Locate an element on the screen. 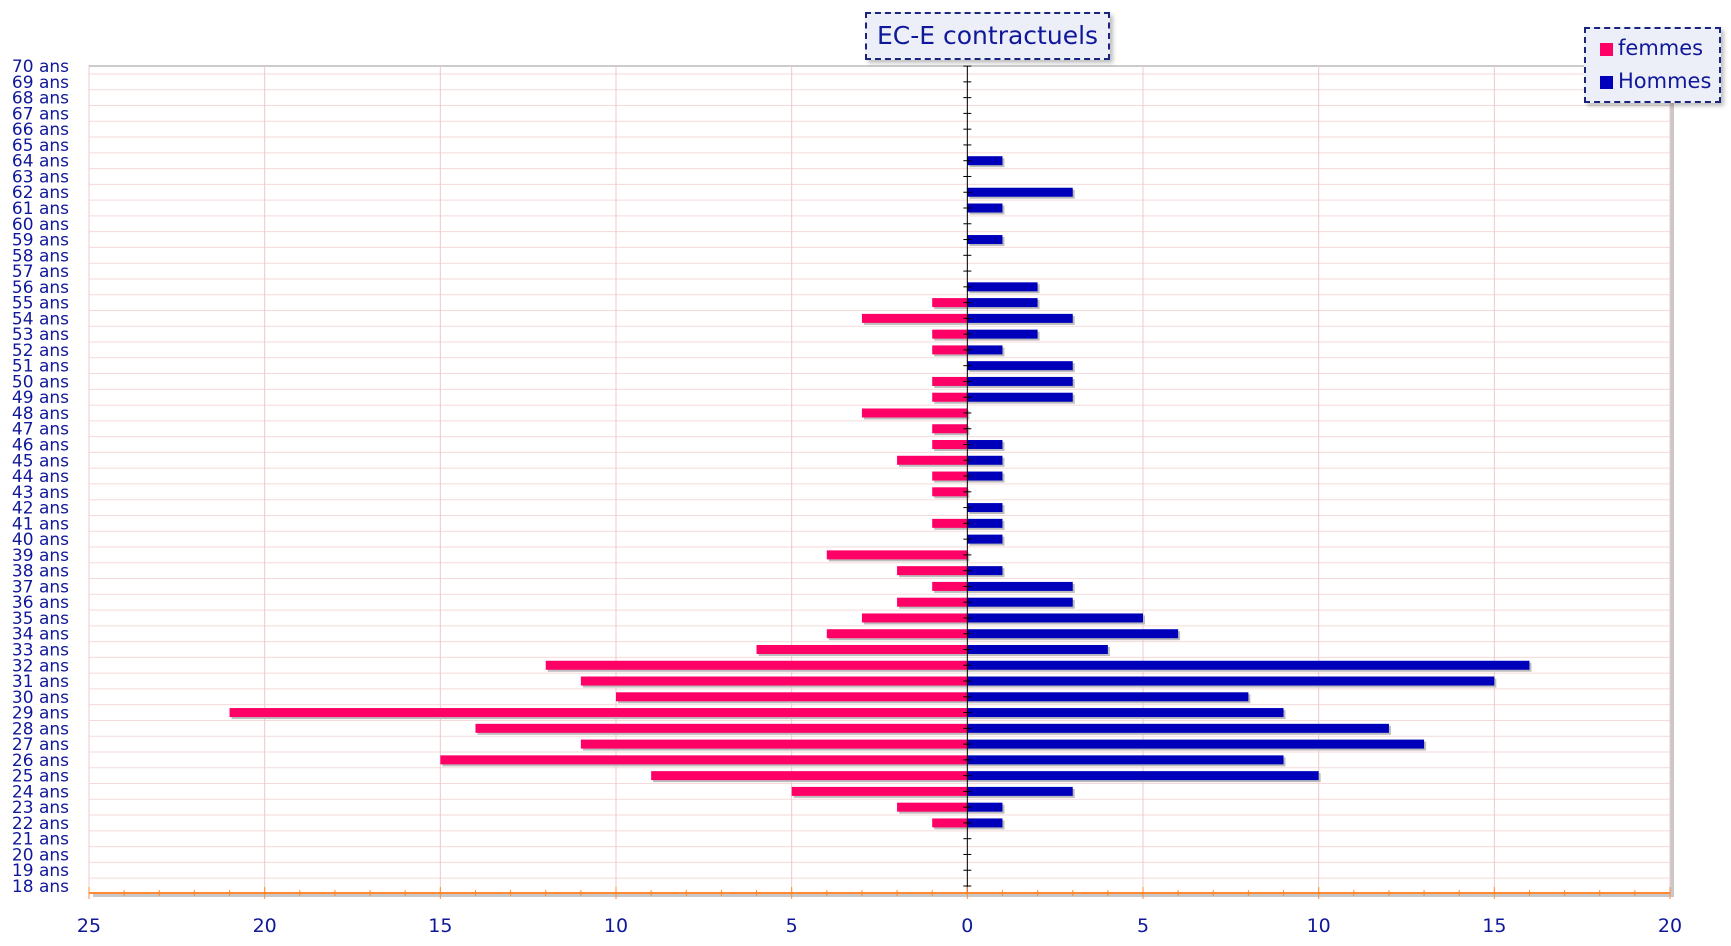 Image resolution: width=1731 pixels, height=946 pixels. bar-hommes-28-ans is located at coordinates (1178, 728).